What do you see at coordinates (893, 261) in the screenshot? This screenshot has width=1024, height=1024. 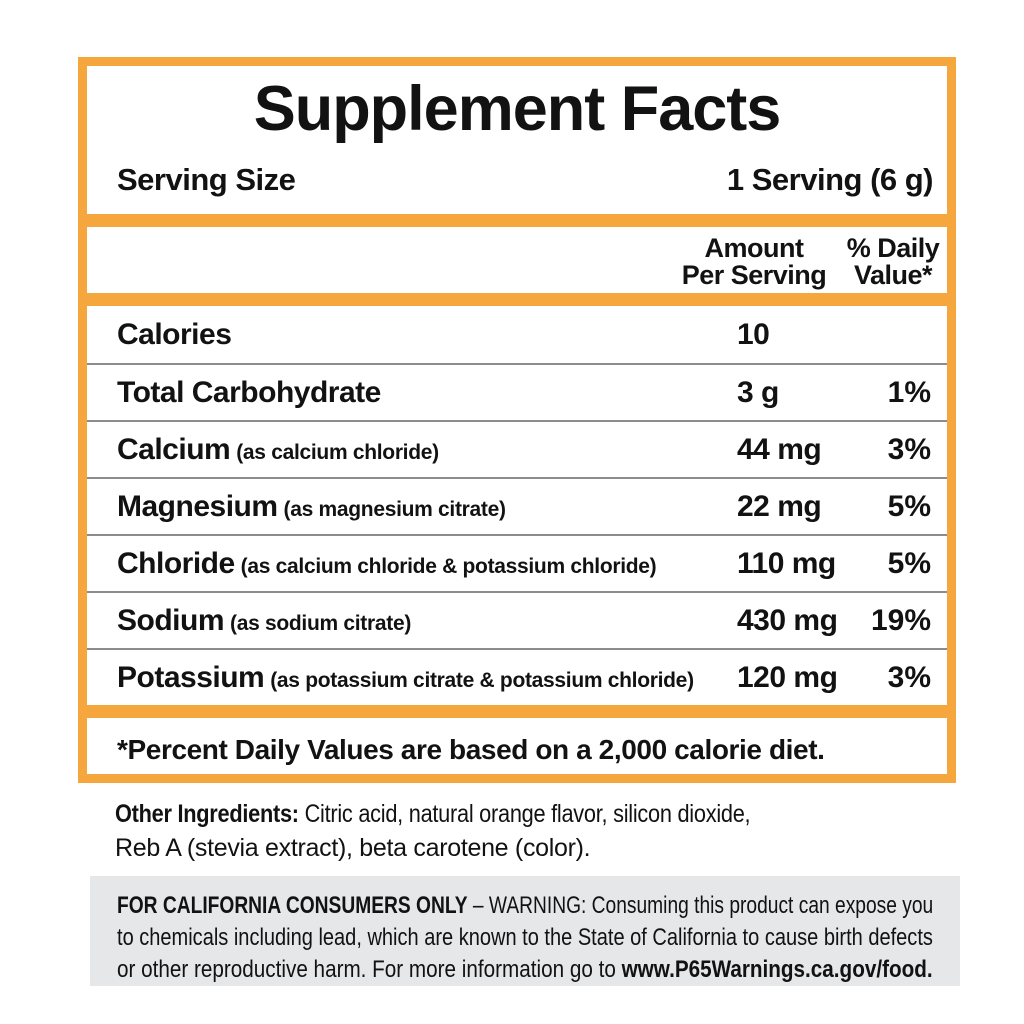 I see `column-header-daily-value: % Daily Value*` at bounding box center [893, 261].